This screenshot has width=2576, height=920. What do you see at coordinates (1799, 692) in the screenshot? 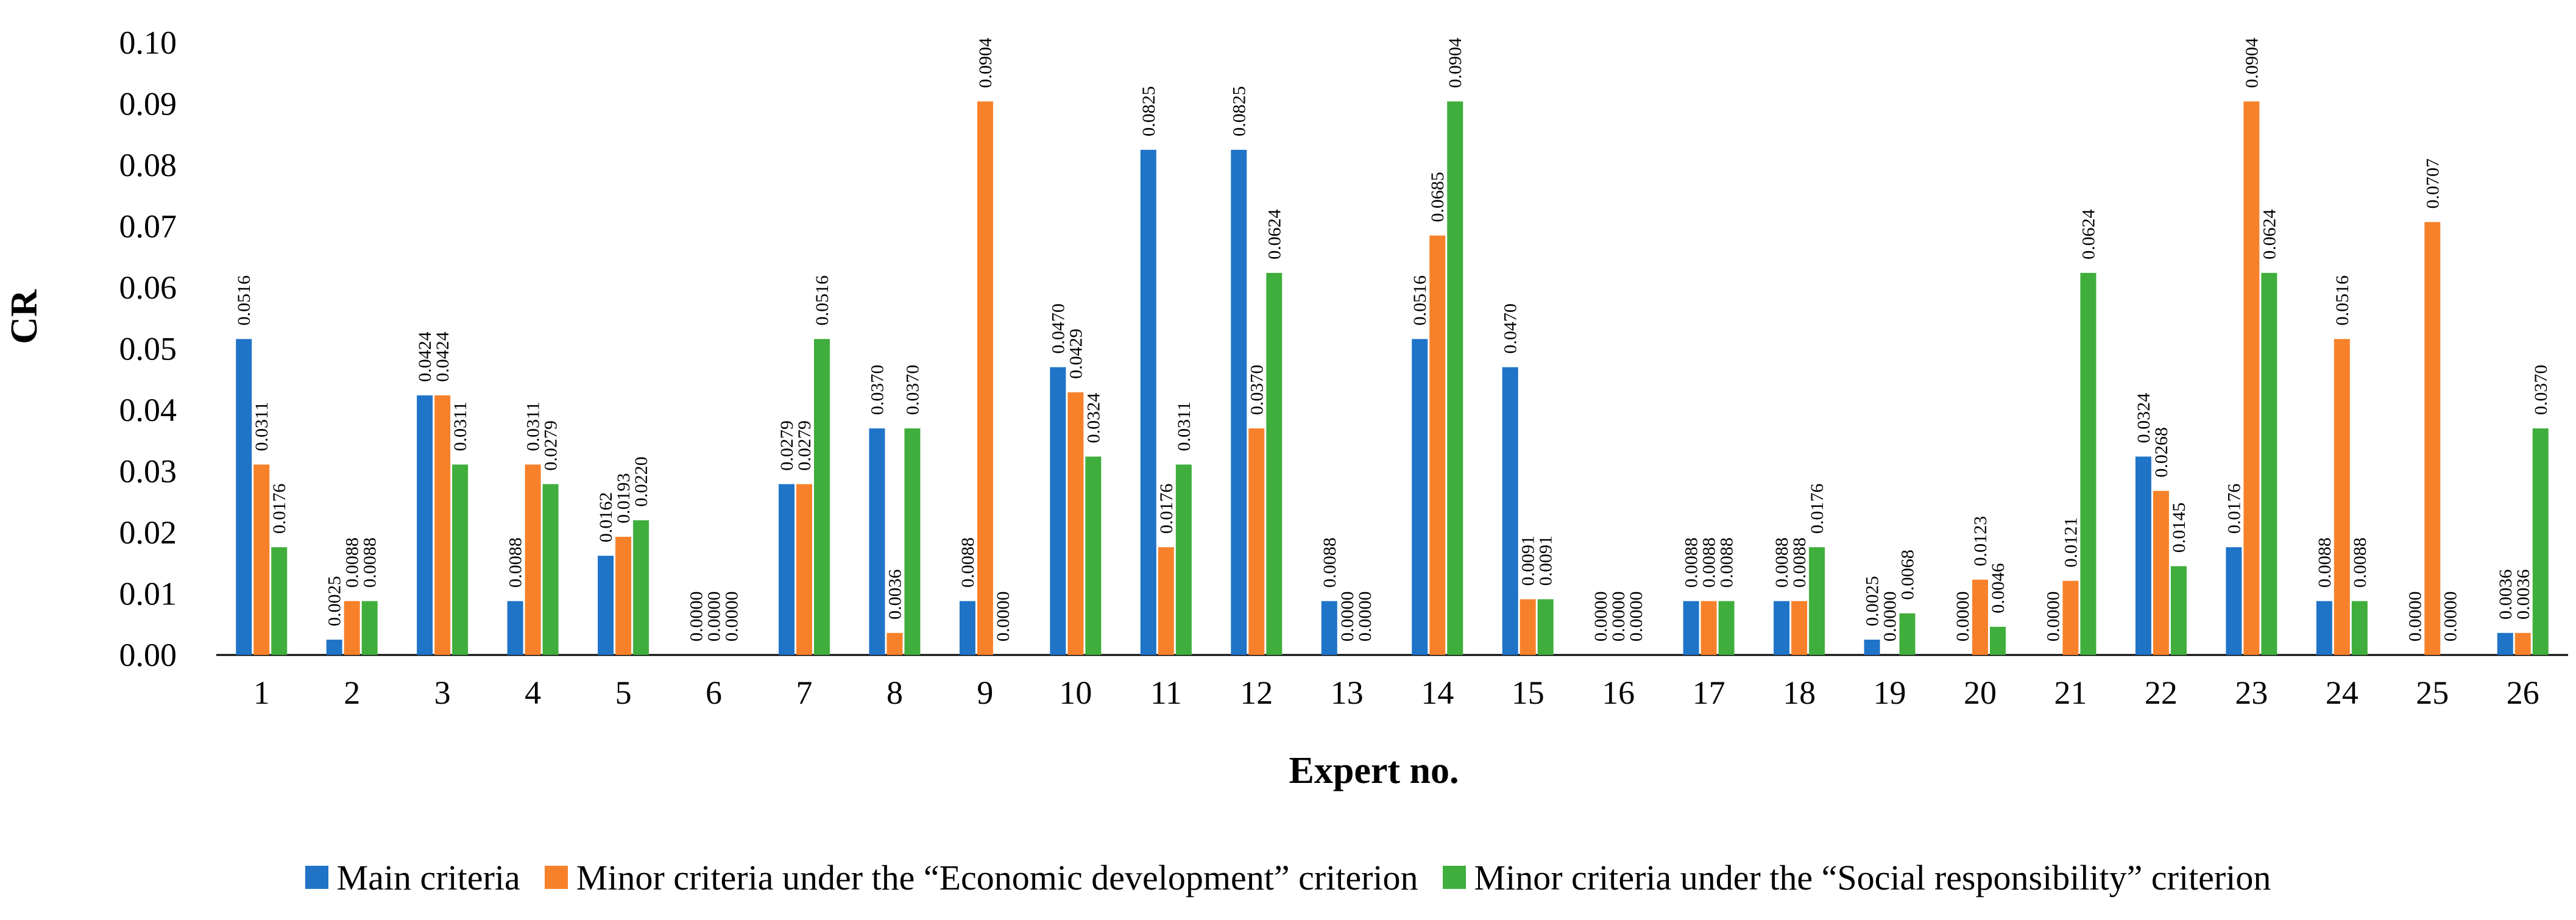
I see `x-tick-label: 18` at bounding box center [1799, 692].